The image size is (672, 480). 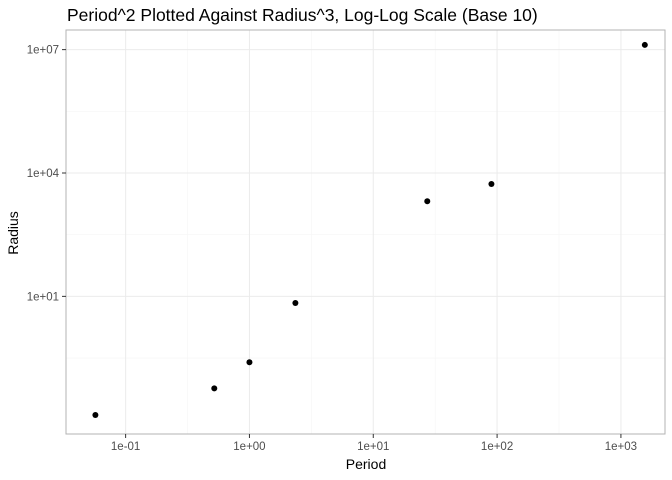 I want to click on x-tick-label: 1e+00, so click(x=249, y=447).